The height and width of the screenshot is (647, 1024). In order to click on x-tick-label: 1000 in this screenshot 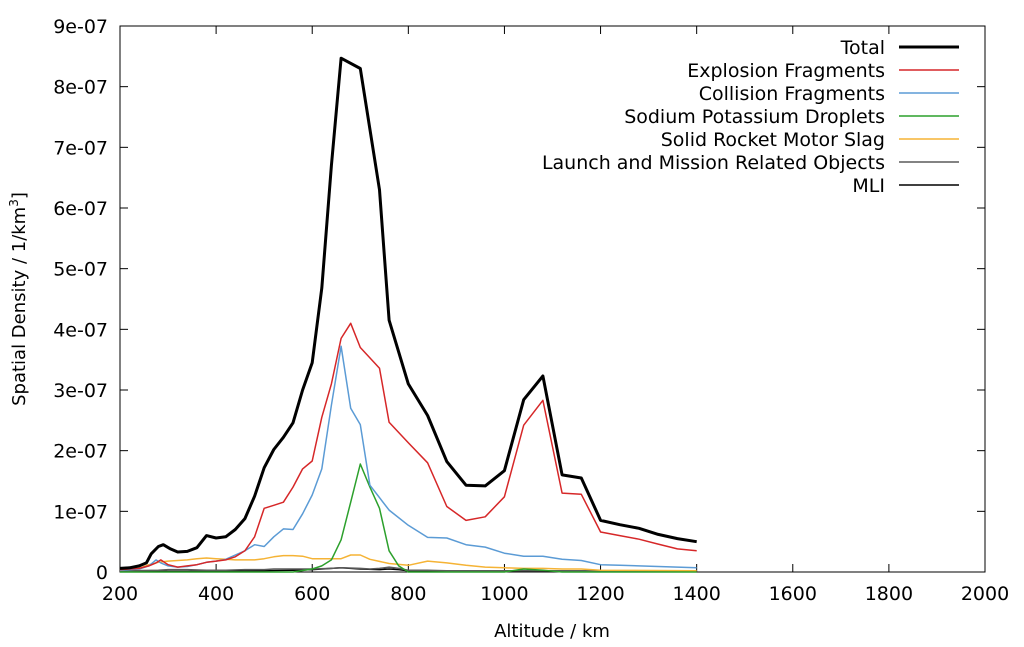, I will do `click(504, 594)`.